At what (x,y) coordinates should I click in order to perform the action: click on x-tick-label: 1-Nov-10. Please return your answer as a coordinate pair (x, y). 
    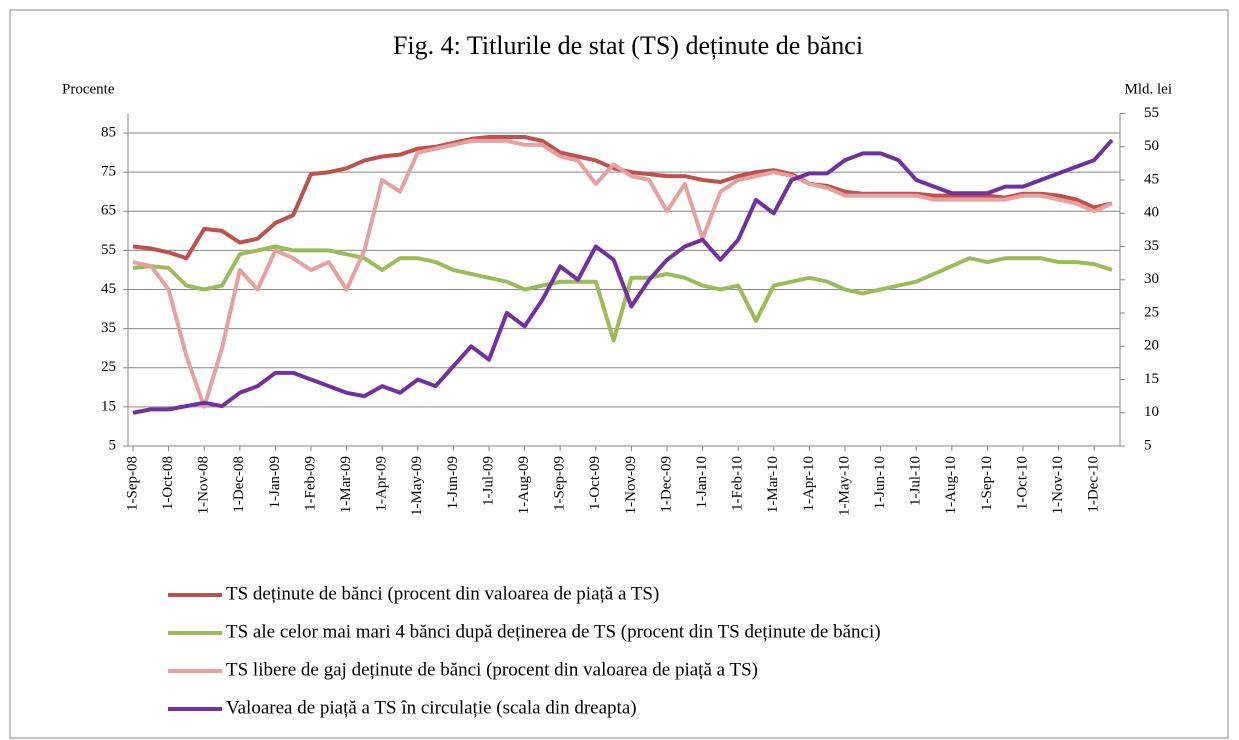
    Looking at the image, I should click on (1058, 485).